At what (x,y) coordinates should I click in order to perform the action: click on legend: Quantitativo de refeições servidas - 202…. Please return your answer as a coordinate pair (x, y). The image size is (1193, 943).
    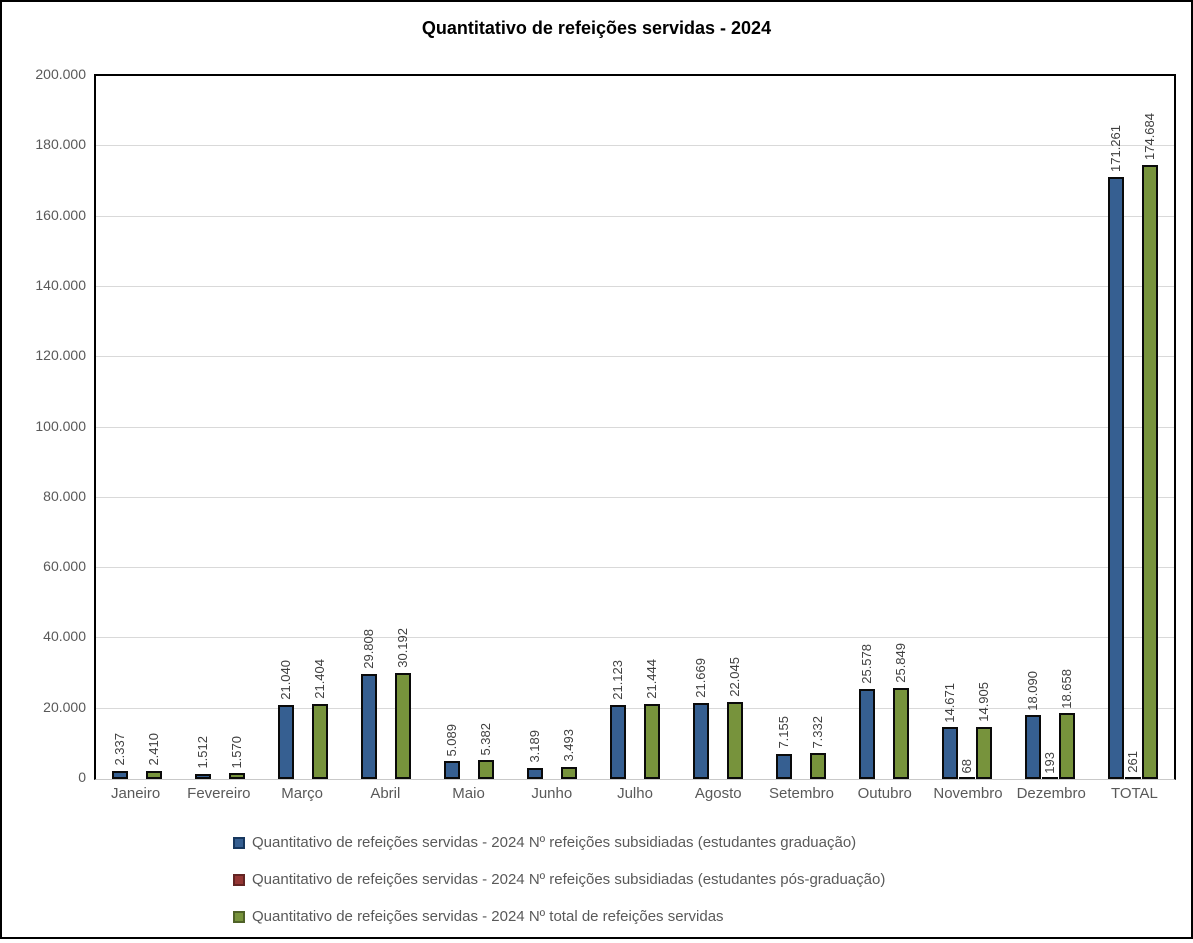
    Looking at the image, I should click on (559, 887).